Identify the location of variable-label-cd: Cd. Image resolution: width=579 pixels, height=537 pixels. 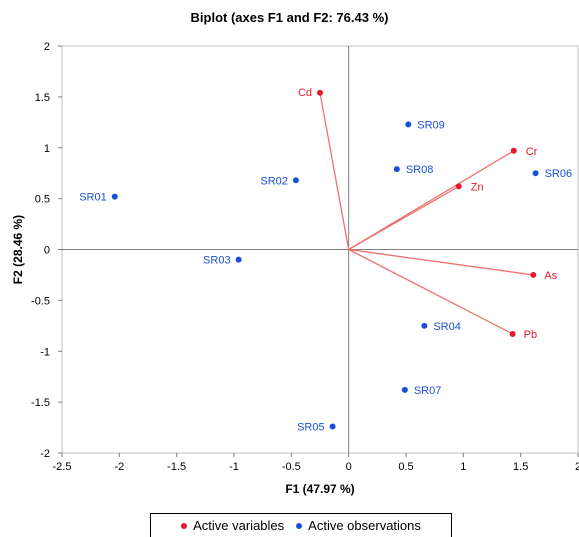
(305, 93).